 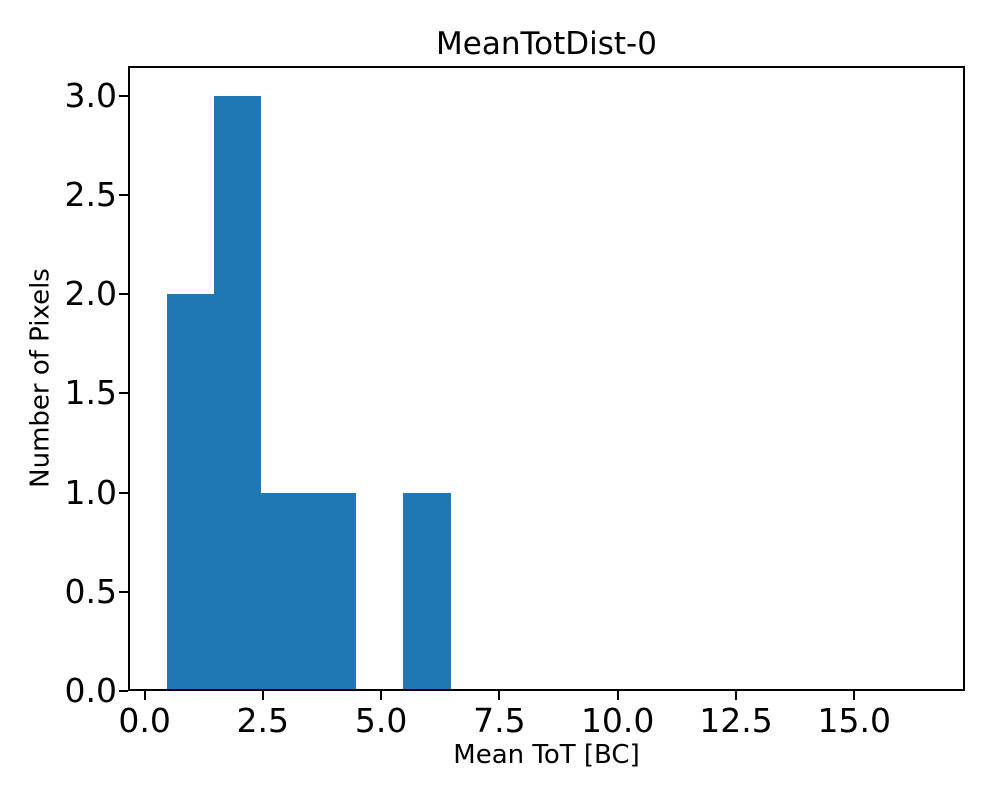 What do you see at coordinates (90, 95) in the screenshot?
I see `y-tick-label: 3.0` at bounding box center [90, 95].